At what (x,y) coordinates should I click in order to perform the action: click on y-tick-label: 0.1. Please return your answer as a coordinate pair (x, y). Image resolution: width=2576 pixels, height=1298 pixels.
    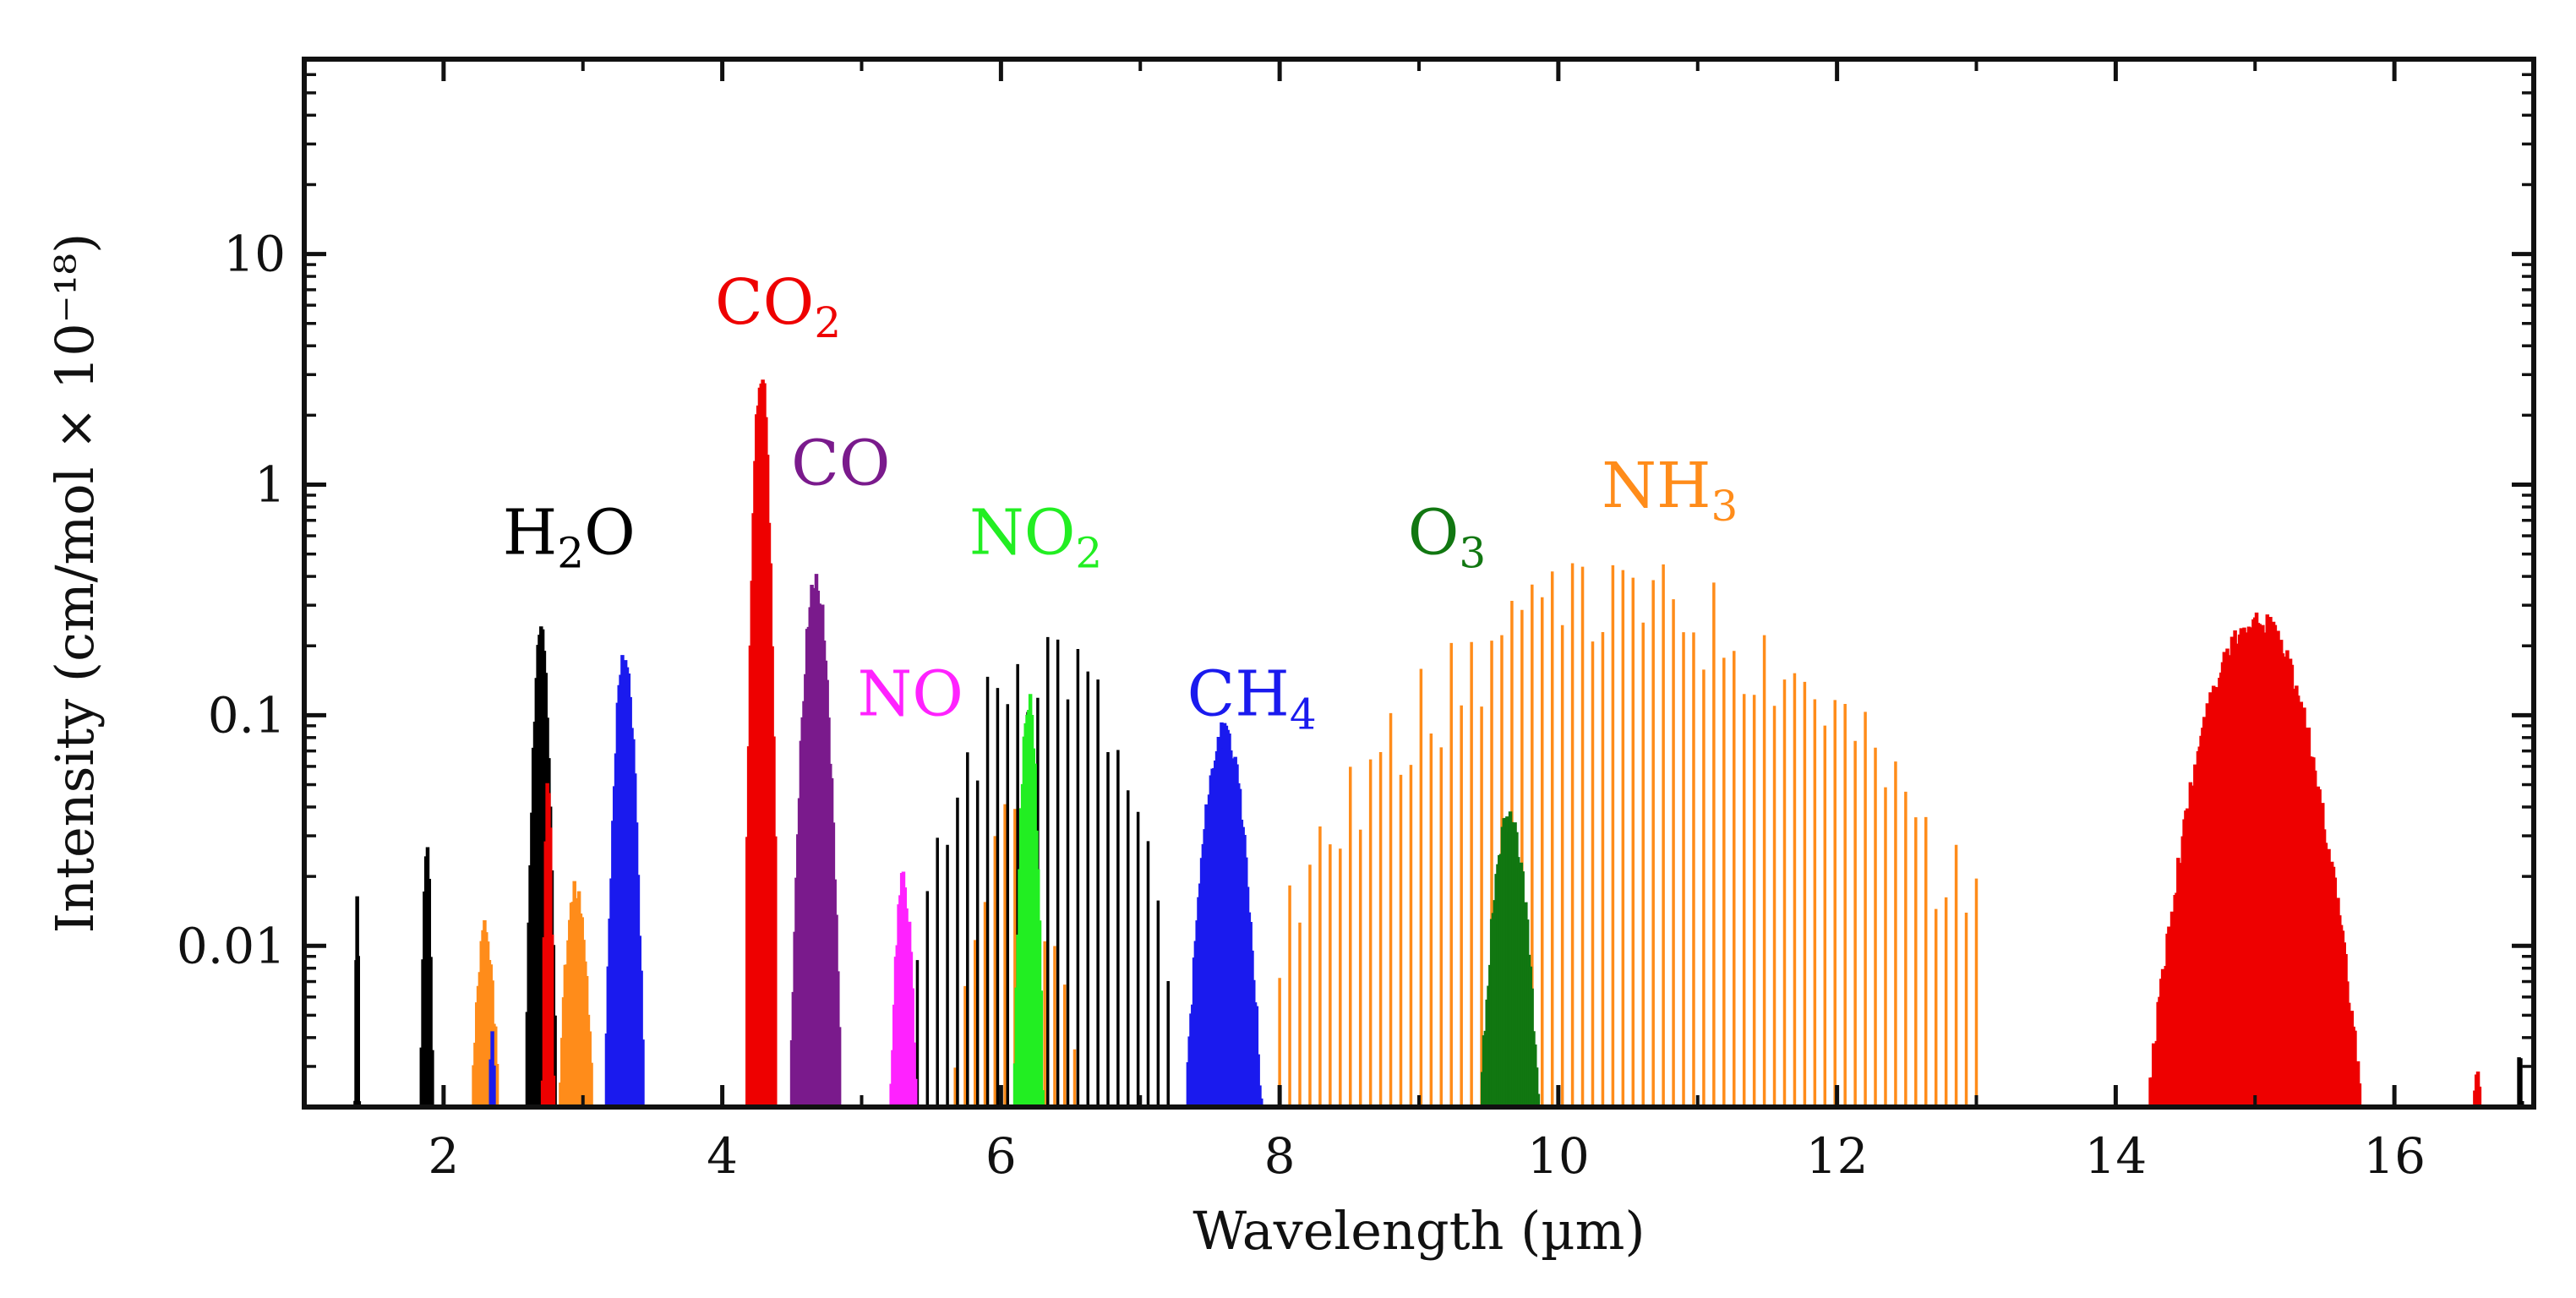
    Looking at the image, I should click on (247, 715).